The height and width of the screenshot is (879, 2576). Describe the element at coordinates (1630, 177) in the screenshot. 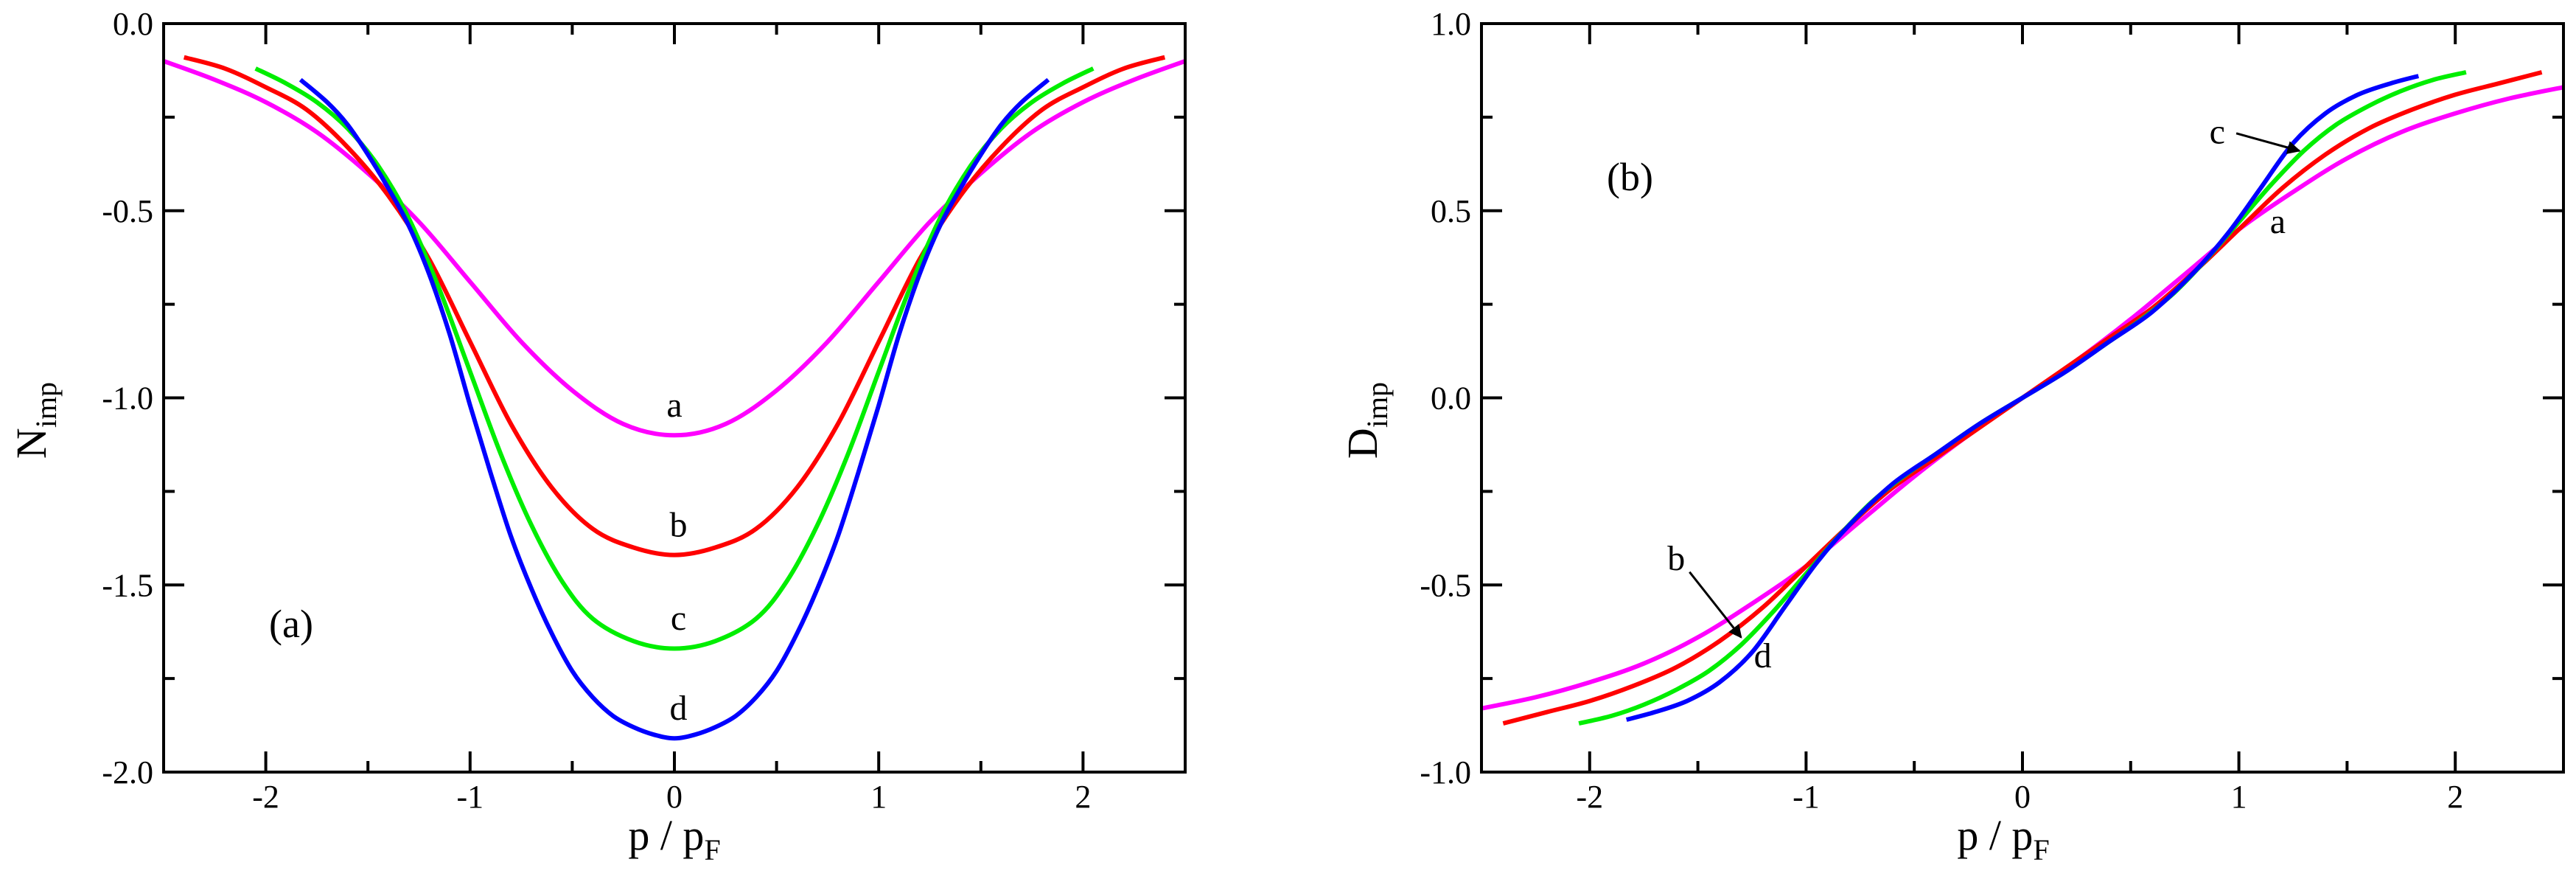

I see `panel-b-label: (b)` at that location.